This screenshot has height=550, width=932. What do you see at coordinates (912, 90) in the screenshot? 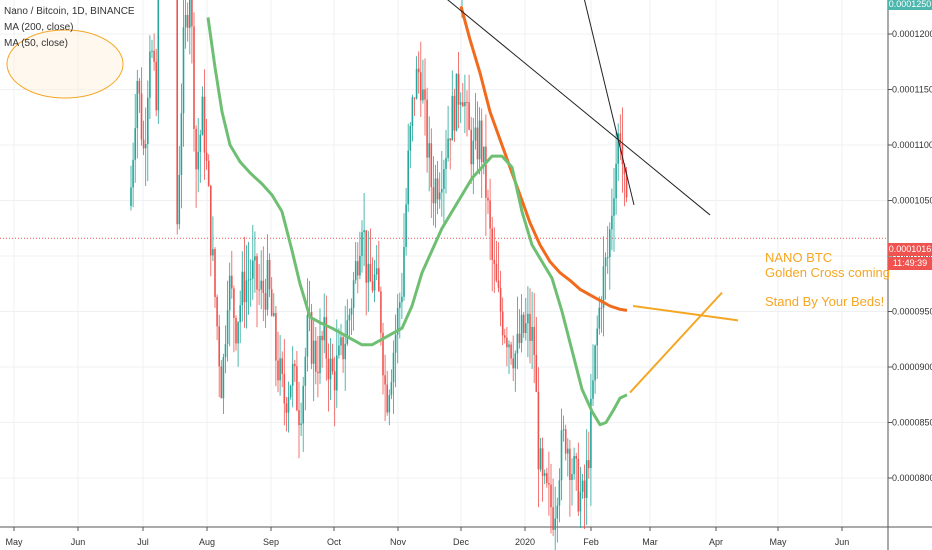
I see `y-tick-label: 0.0001150` at bounding box center [912, 90].